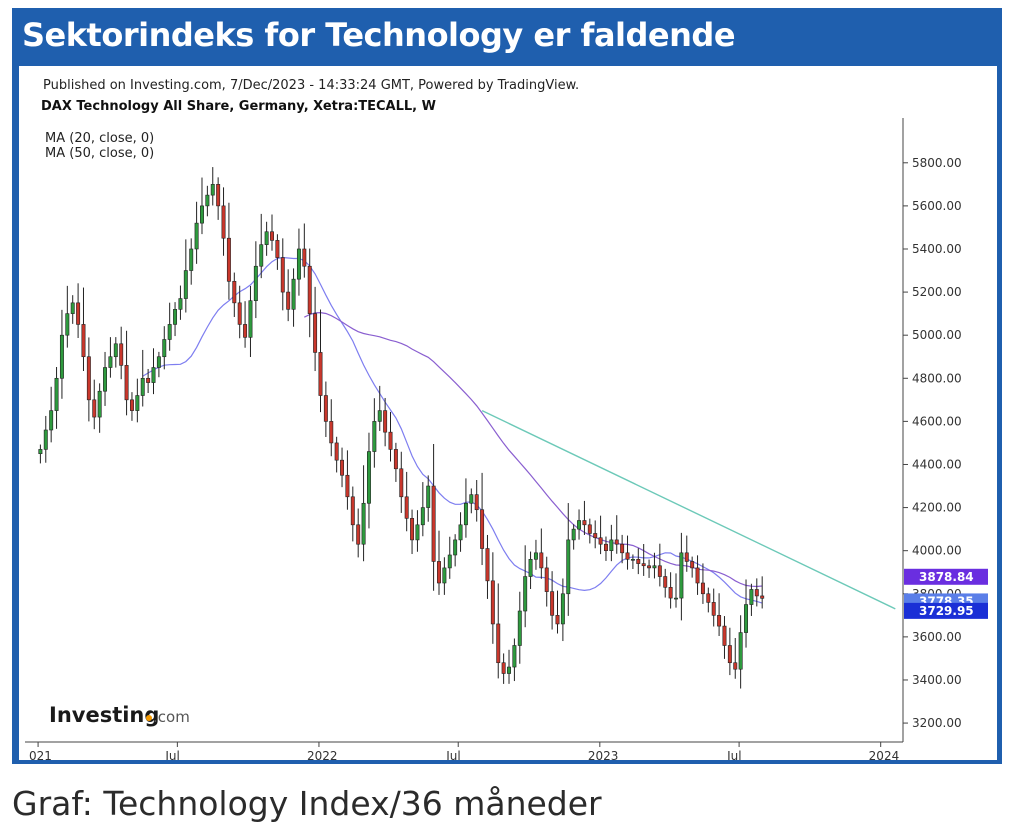  I want to click on y-tick-label: 4200.00, so click(937, 508).